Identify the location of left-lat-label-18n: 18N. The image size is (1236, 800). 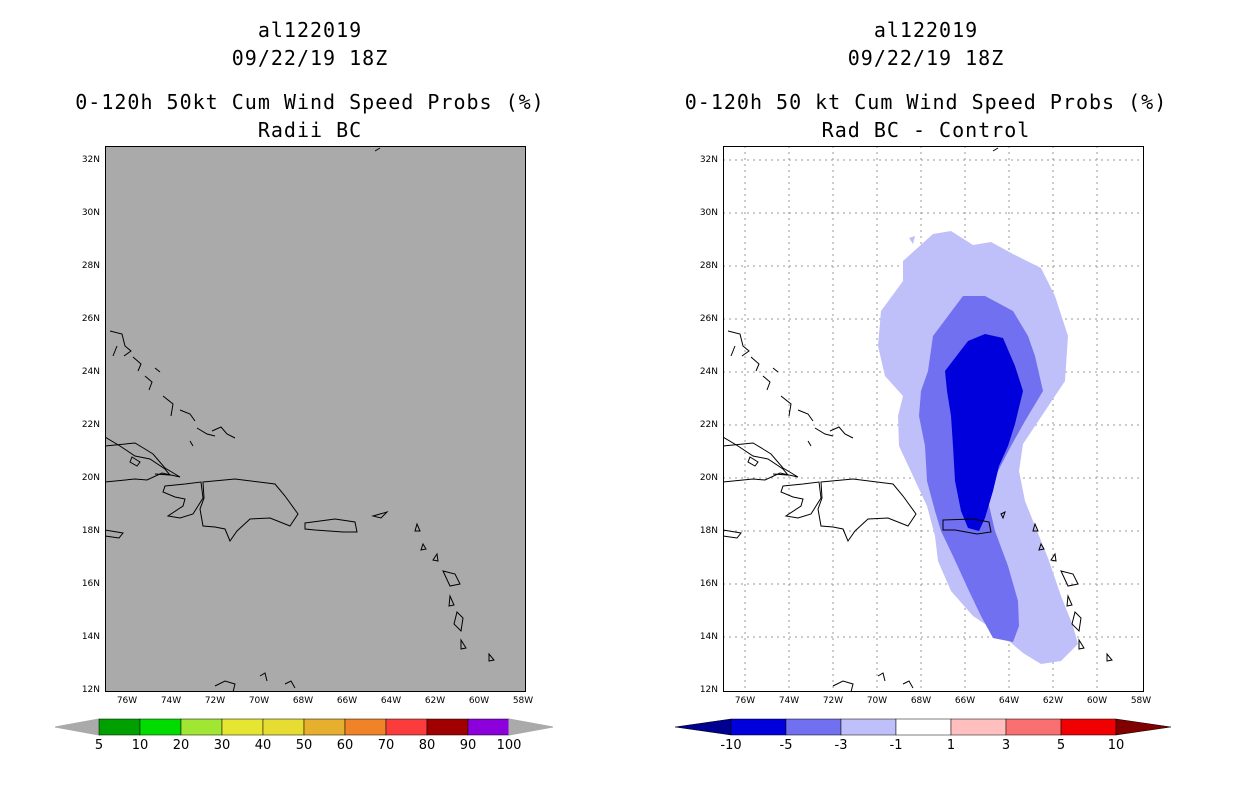
(90, 531).